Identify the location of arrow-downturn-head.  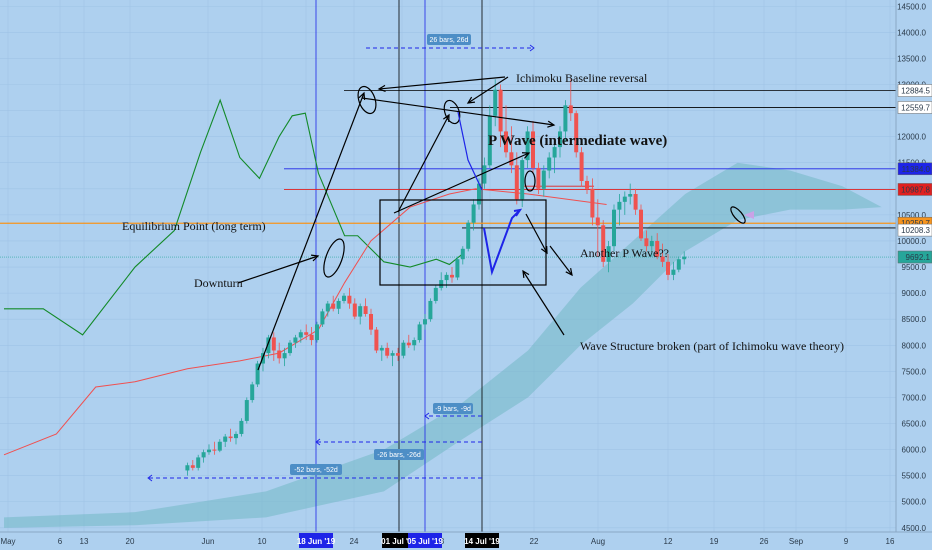
(315, 258).